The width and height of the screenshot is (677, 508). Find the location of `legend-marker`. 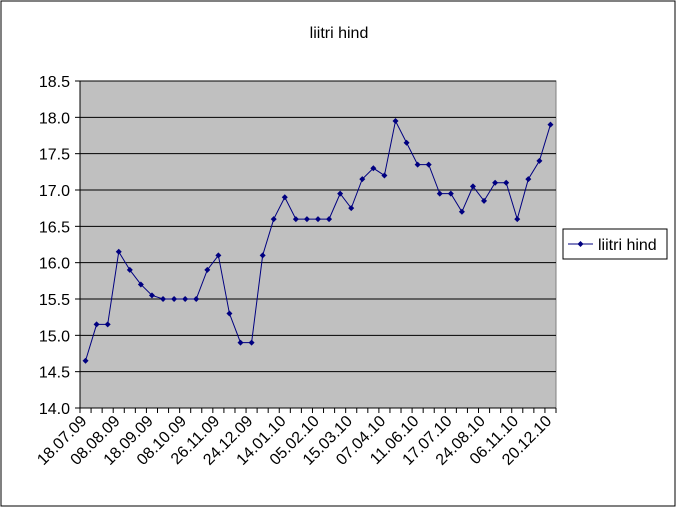

legend-marker is located at coordinates (580, 244).